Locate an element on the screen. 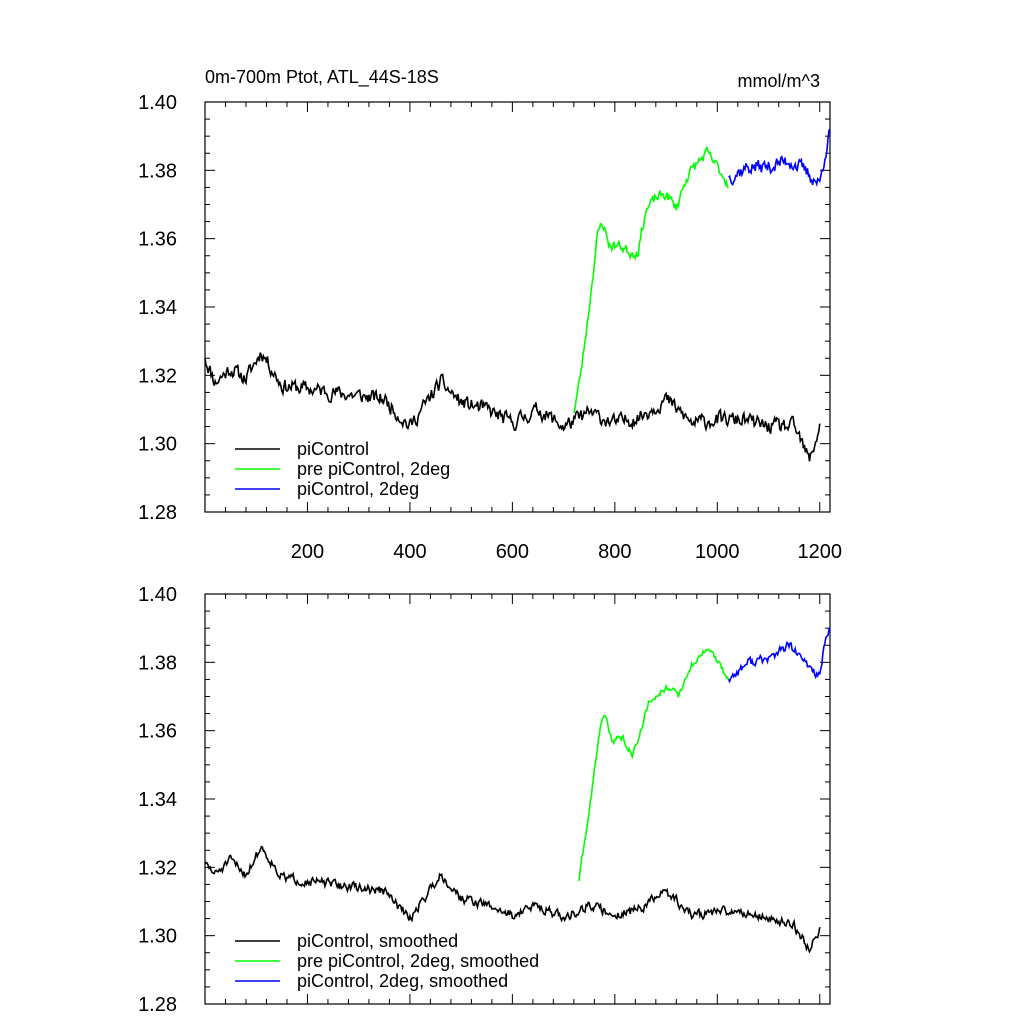  legend-label: pre piControl, 2deg is located at coordinates (373, 469).